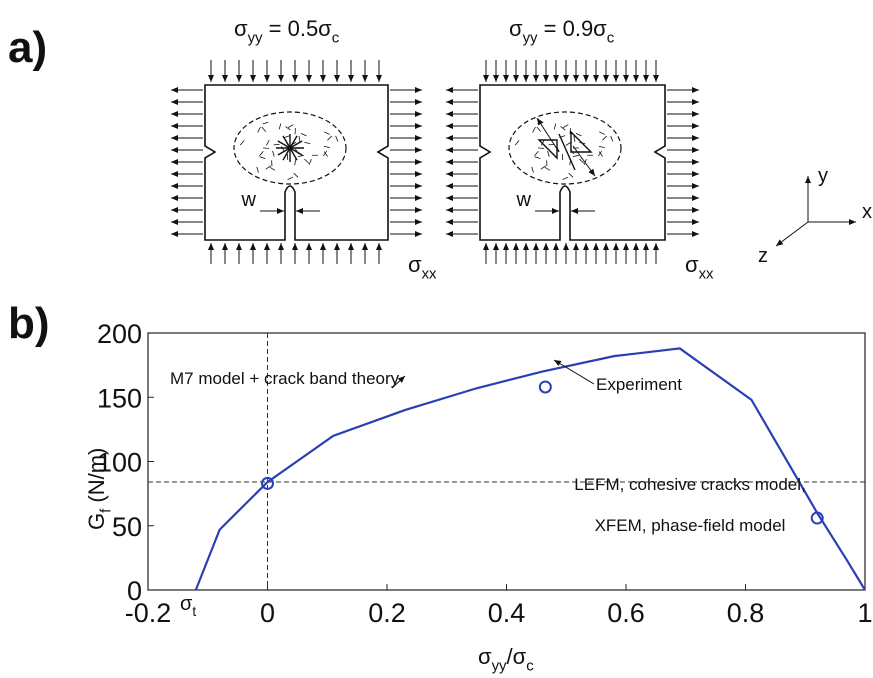 The height and width of the screenshot is (678, 873). I want to click on x-tick-label: 0.8, so click(746, 613).